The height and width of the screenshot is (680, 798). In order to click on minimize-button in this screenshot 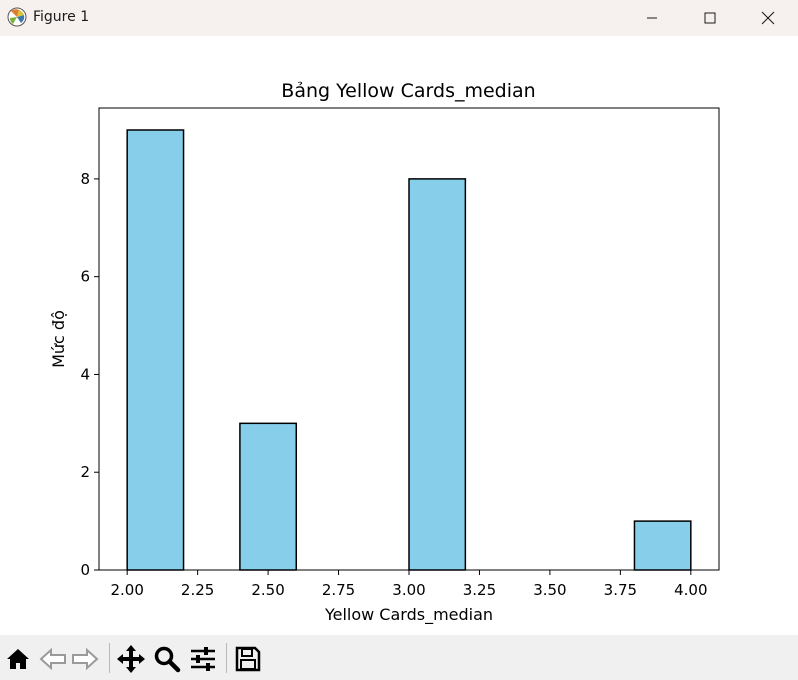, I will do `click(652, 18)`.